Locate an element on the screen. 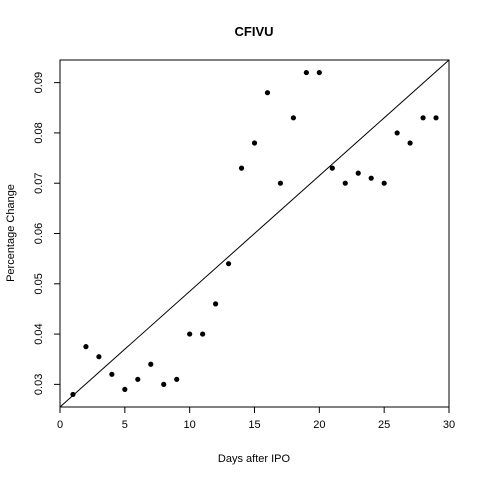 The image size is (480, 480). y-tick-label: 0.04 is located at coordinates (39, 333).